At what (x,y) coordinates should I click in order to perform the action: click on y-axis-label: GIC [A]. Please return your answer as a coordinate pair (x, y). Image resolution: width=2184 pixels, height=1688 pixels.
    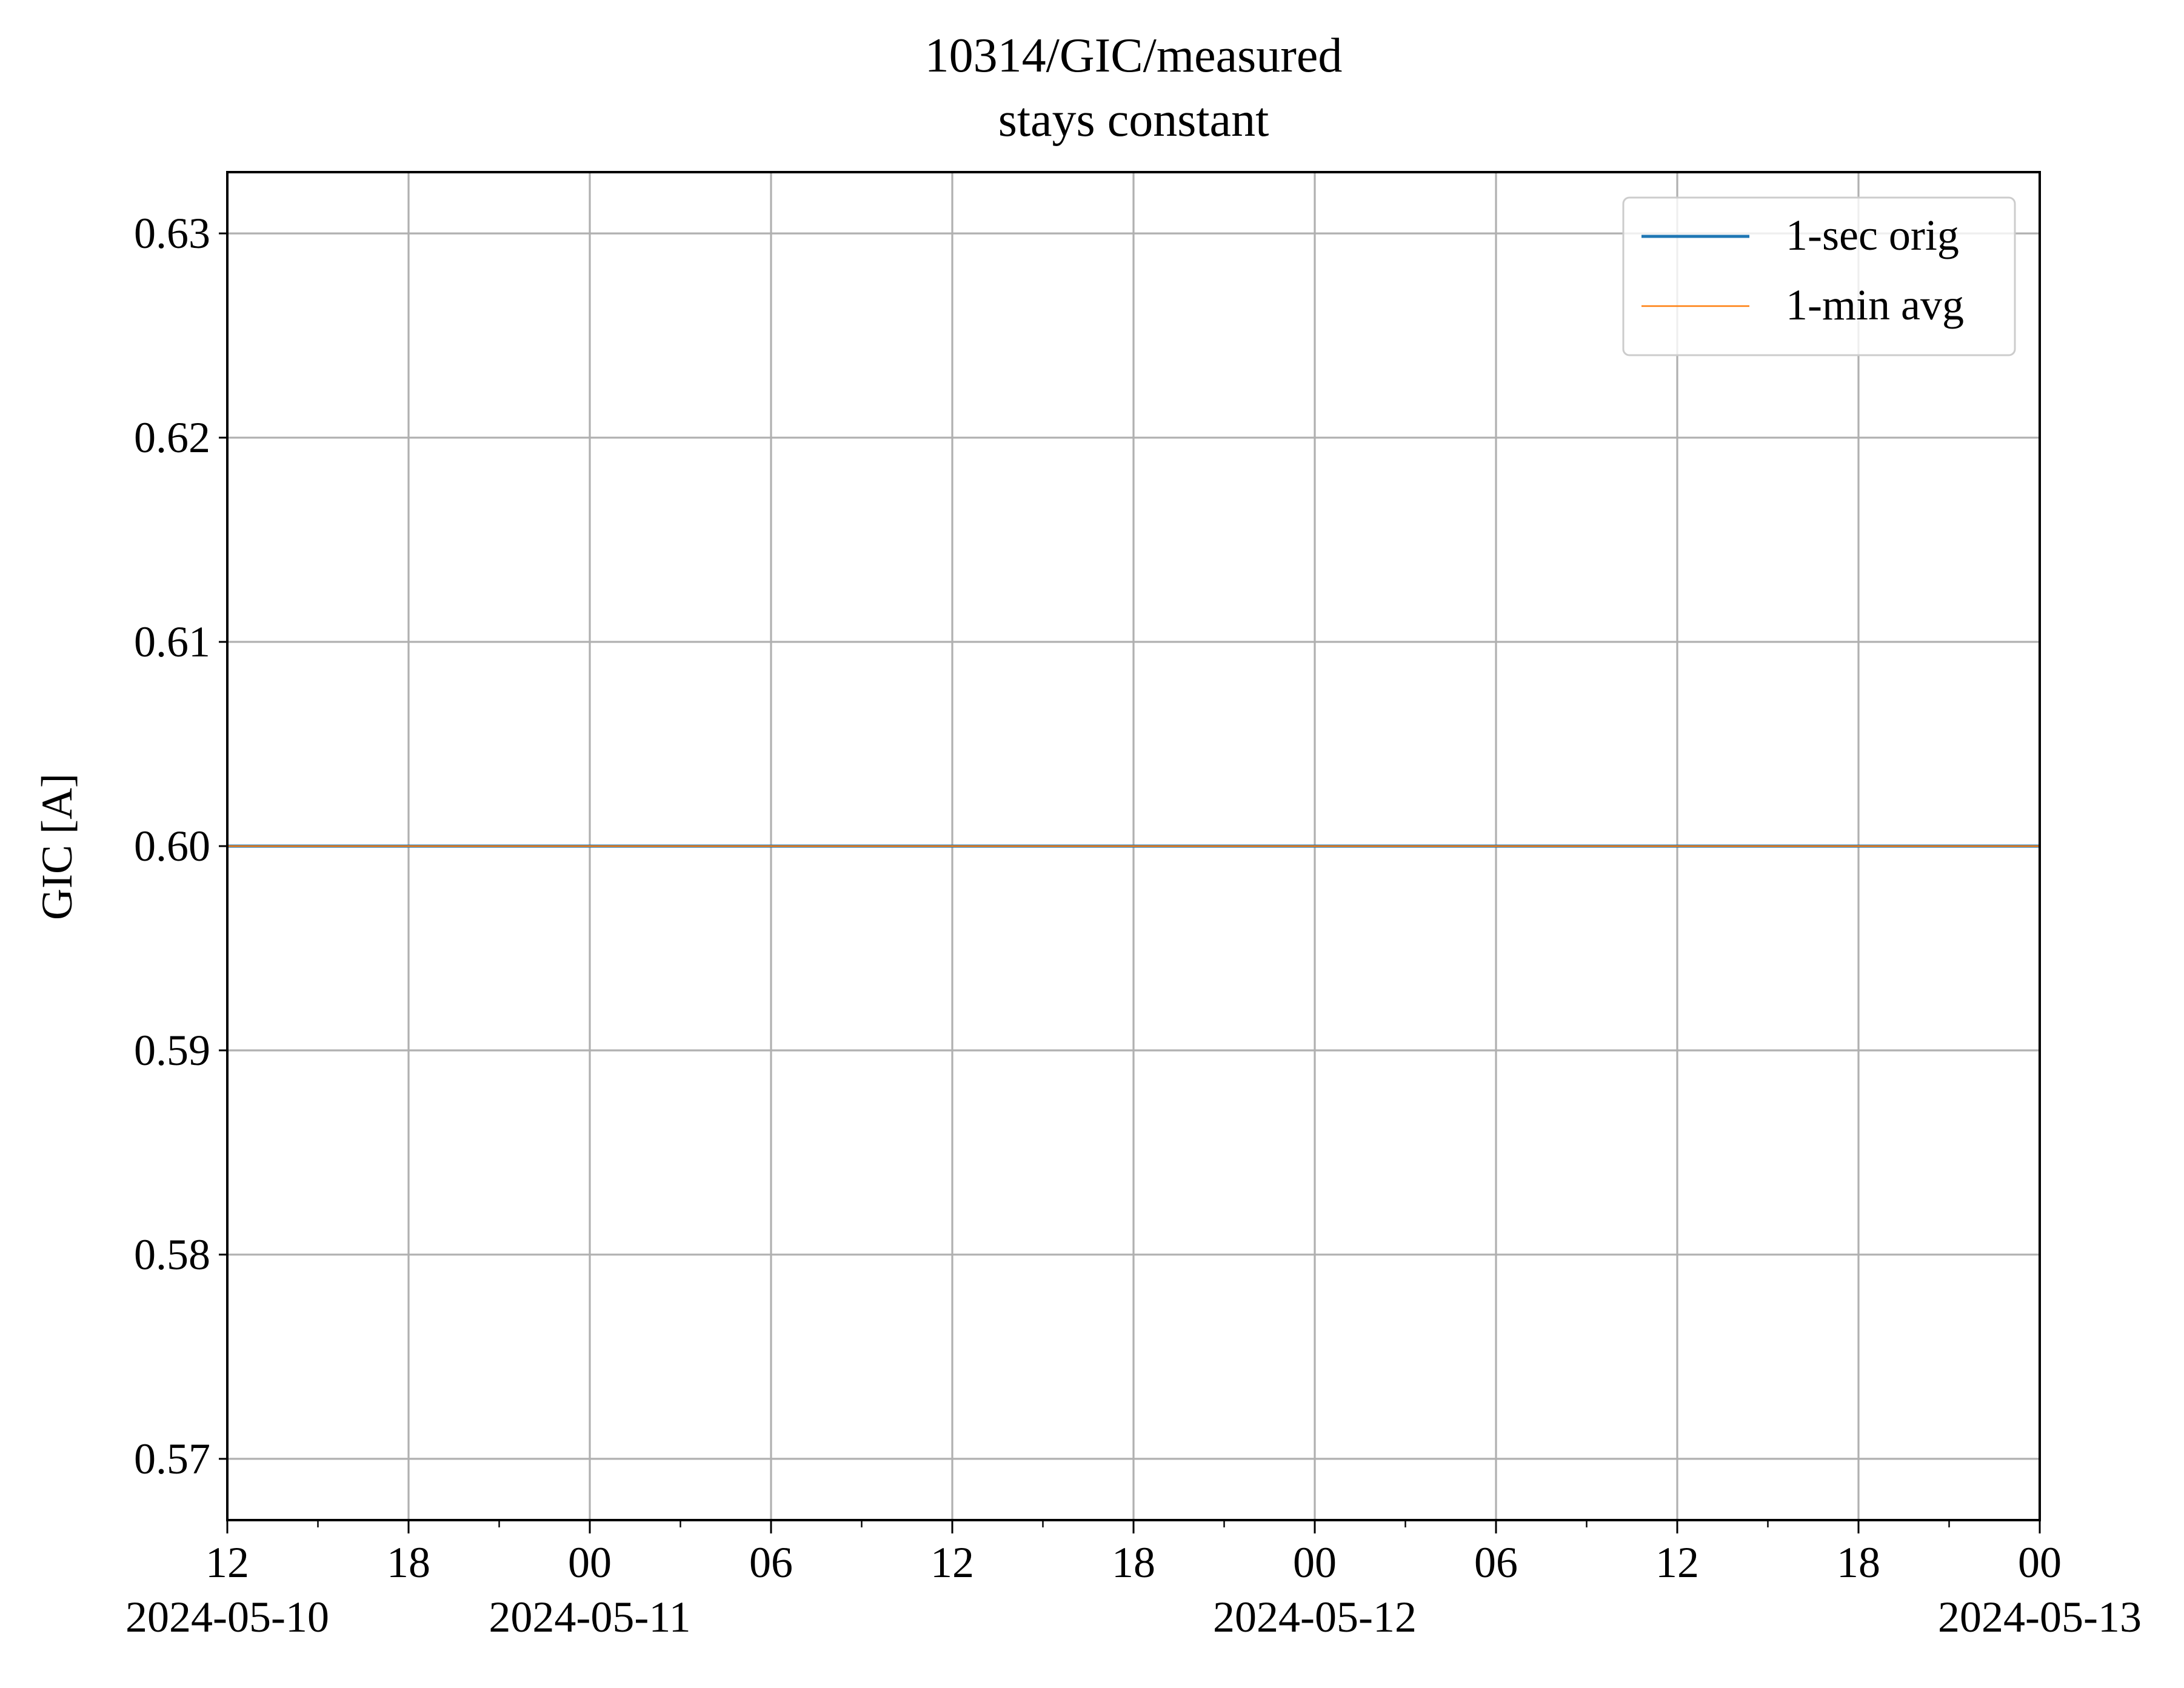
    Looking at the image, I should click on (57, 846).